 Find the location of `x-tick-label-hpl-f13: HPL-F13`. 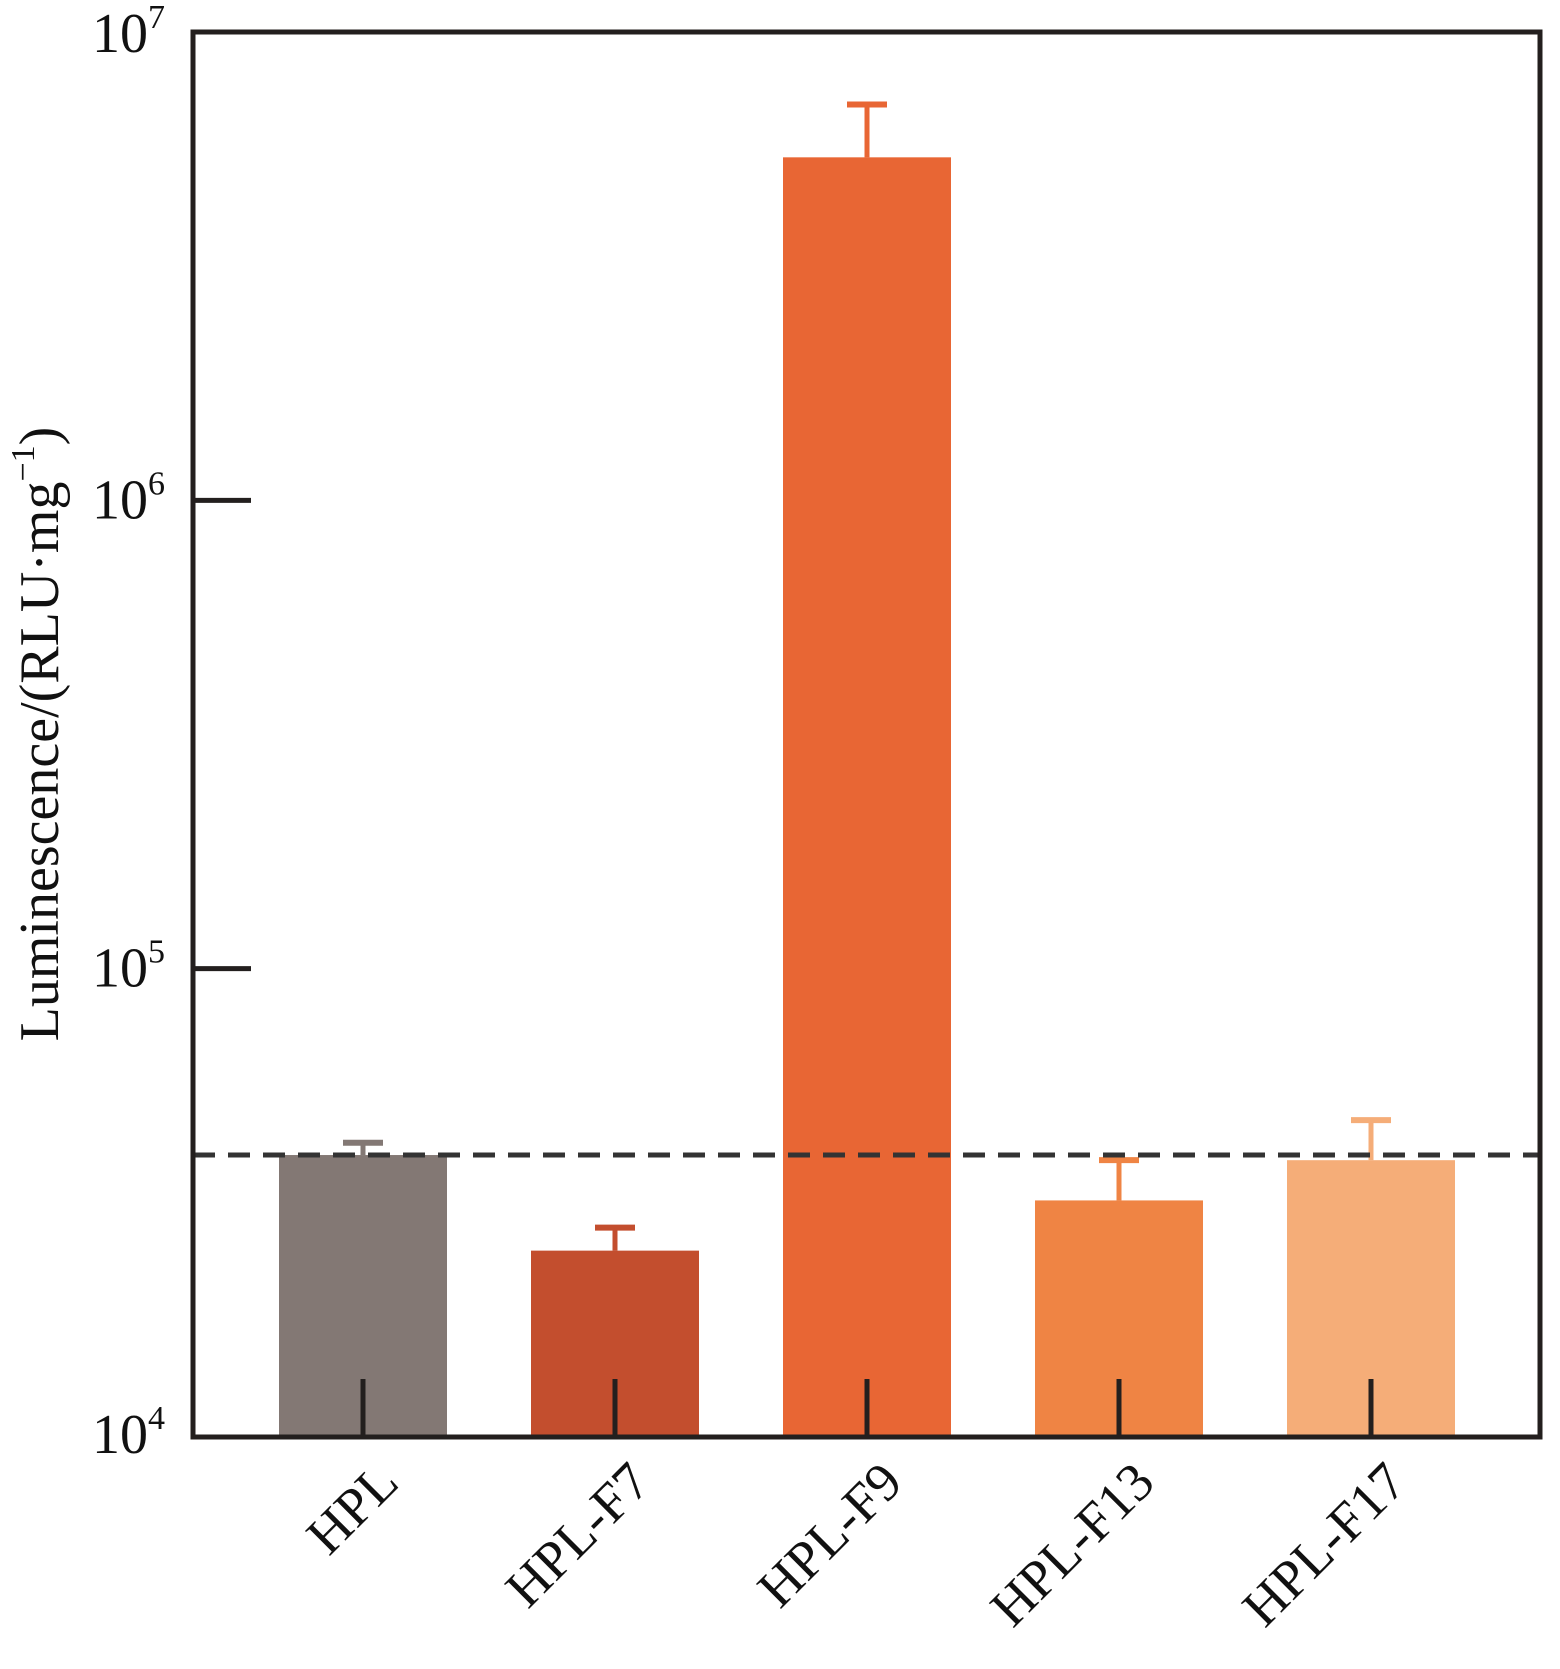

x-tick-label-hpl-f13: HPL-F13 is located at coordinates (1072, 1544).